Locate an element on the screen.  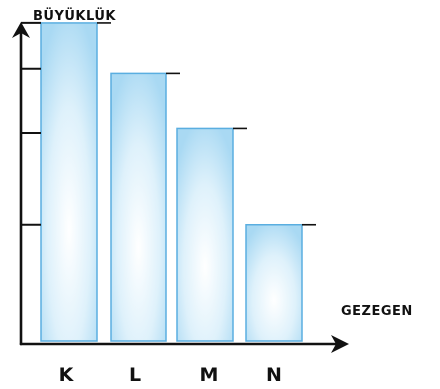
bar-m is located at coordinates (205, 234).